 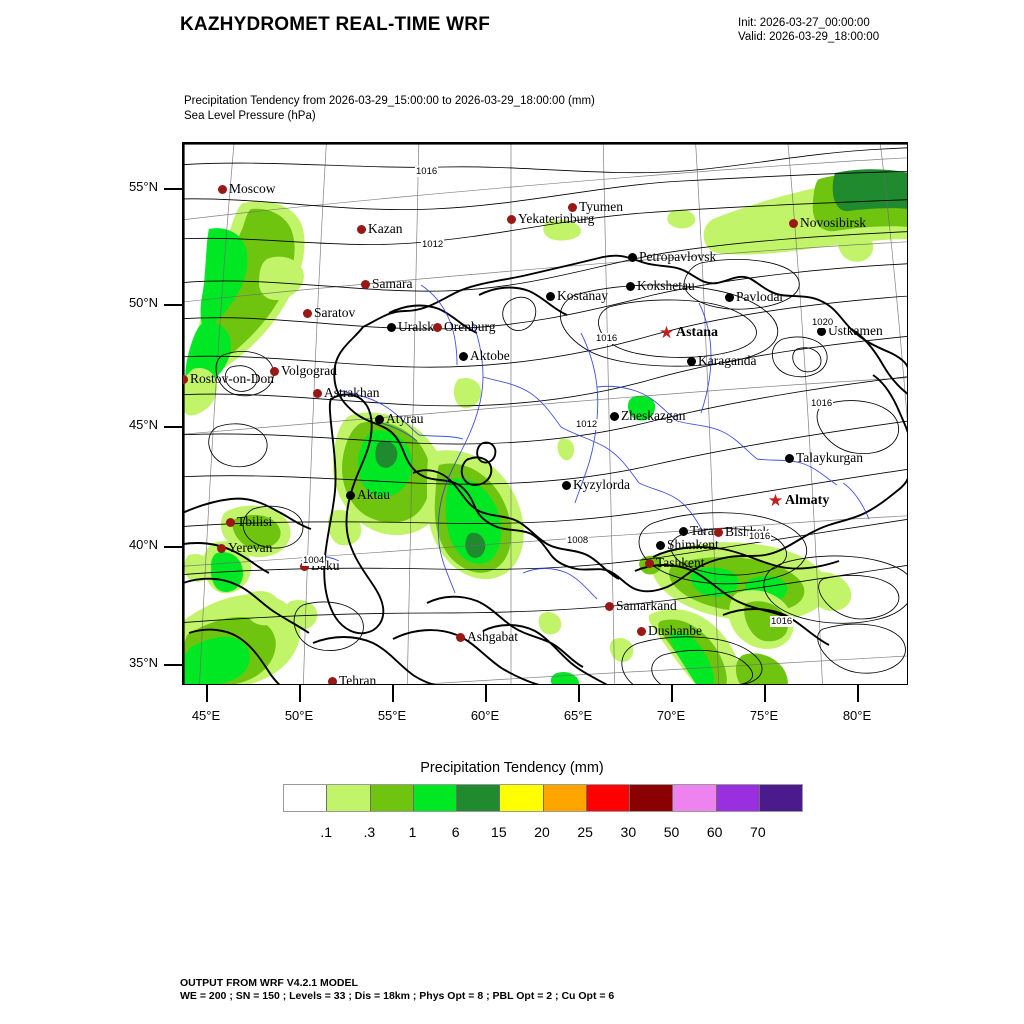 What do you see at coordinates (582, 295) in the screenshot?
I see `city-label: Kostanay` at bounding box center [582, 295].